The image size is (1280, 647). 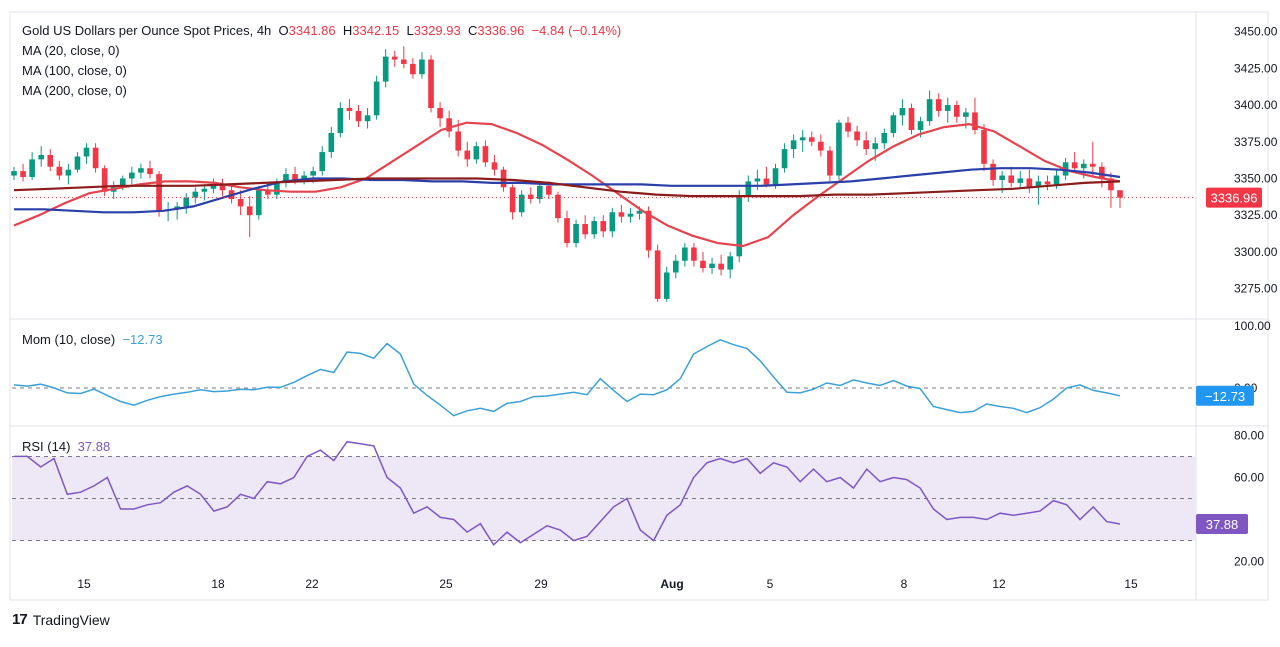 I want to click on price-tick-label: 3400.00, so click(x=1256, y=105).